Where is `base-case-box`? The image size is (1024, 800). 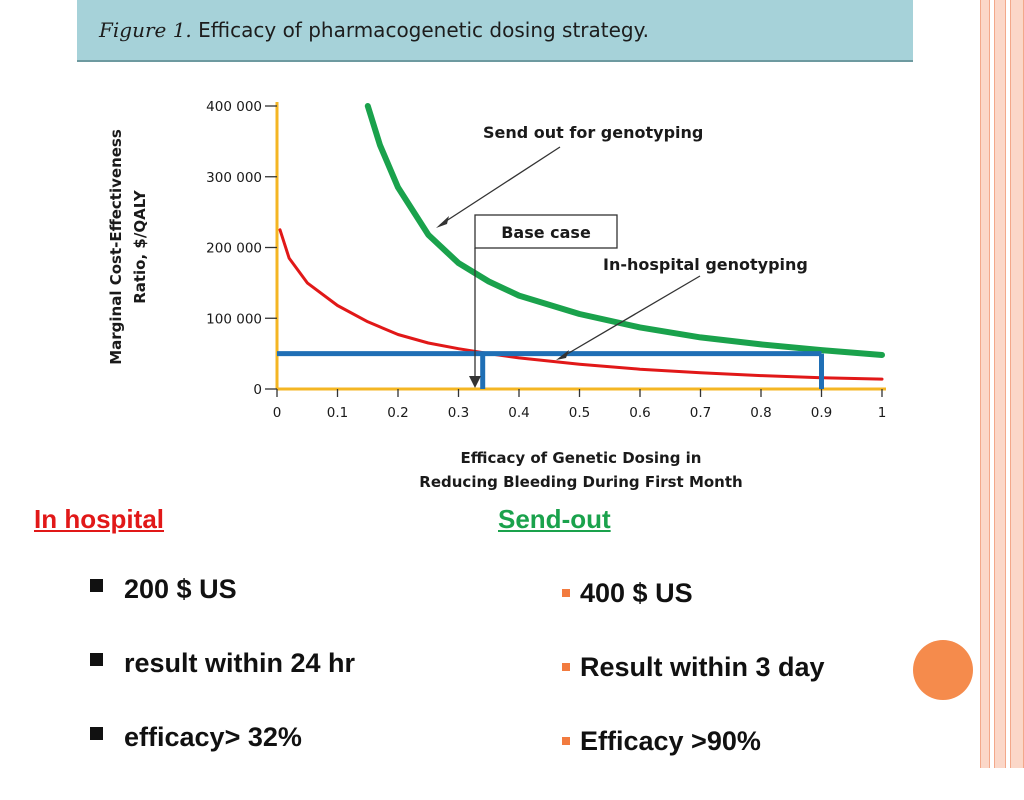
base-case-box is located at coordinates (546, 231).